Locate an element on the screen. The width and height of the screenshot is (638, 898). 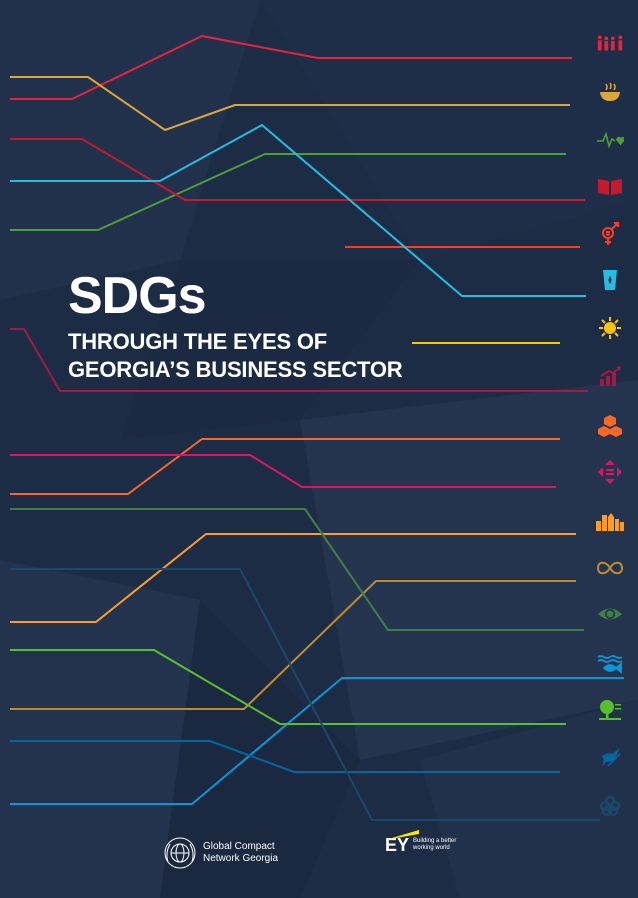
page-title: SDGs is located at coordinates (137, 296).